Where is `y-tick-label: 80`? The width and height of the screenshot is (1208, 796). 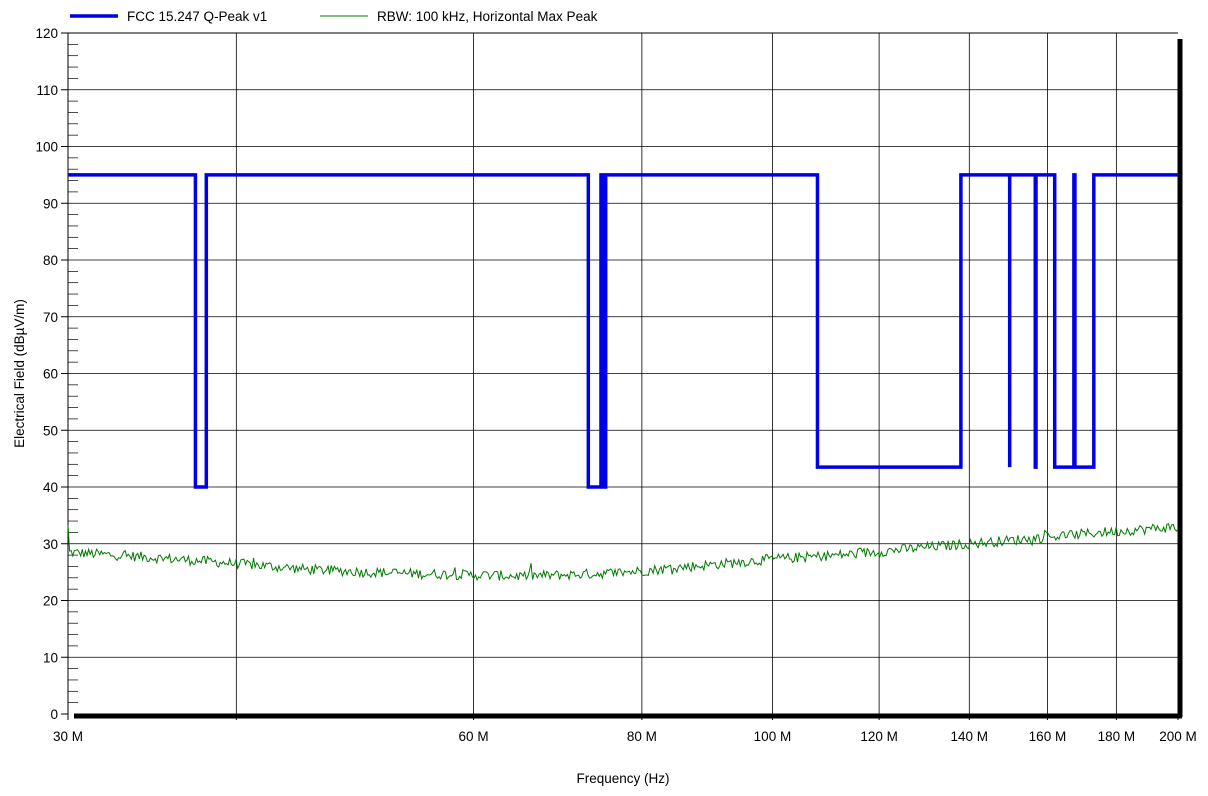
y-tick-label: 80 is located at coordinates (50, 260).